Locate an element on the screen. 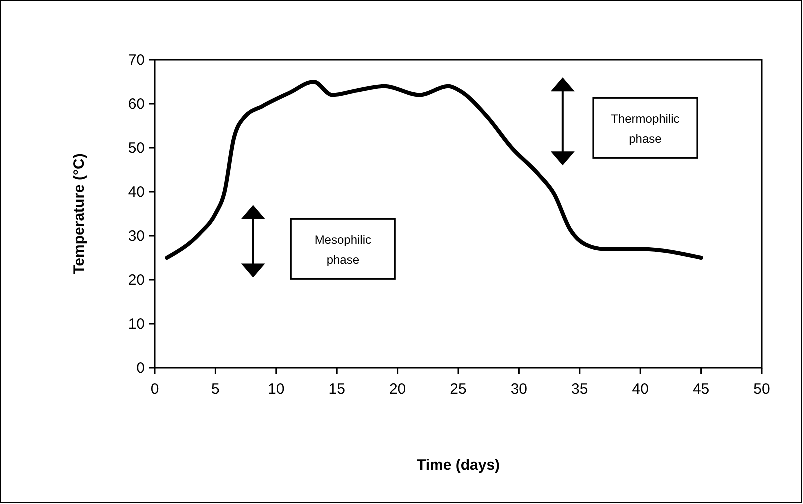 The image size is (803, 504). x-tick-label: 40 is located at coordinates (640, 389).